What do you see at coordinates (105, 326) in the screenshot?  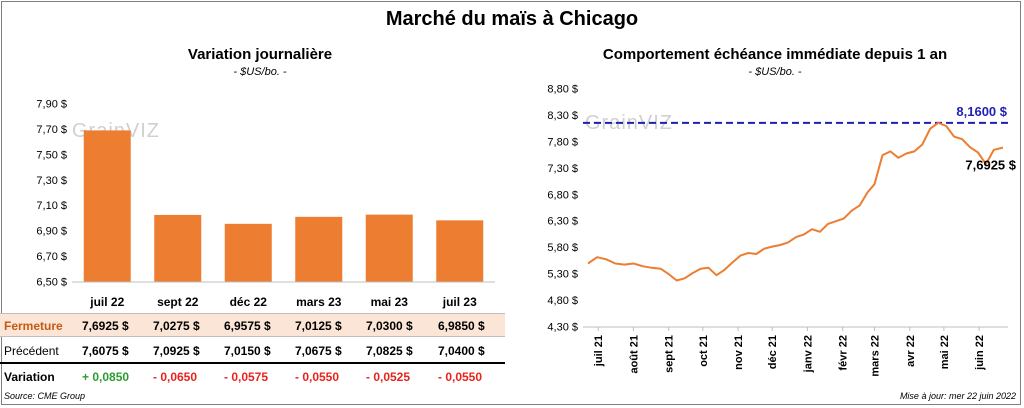 I see `cell-value: 7,6925 $` at bounding box center [105, 326].